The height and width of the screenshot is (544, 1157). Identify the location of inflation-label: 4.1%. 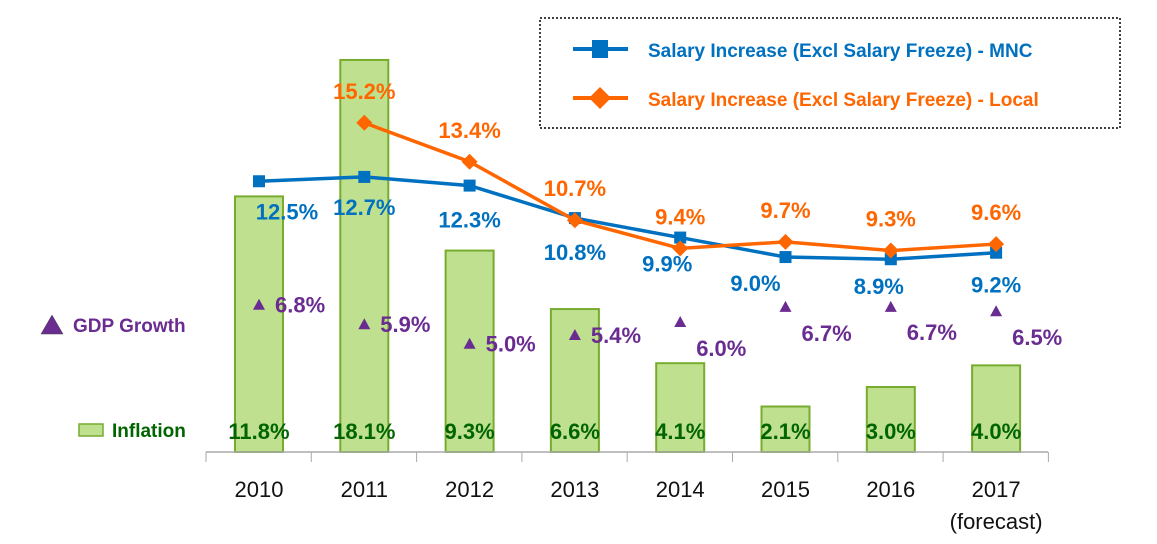
(680, 431).